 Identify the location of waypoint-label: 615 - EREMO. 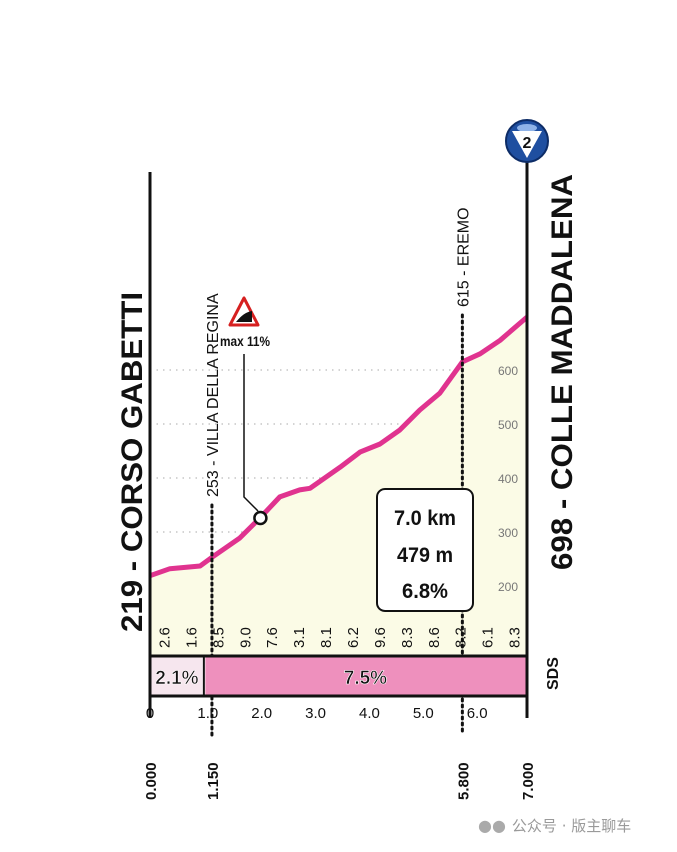
(463, 257).